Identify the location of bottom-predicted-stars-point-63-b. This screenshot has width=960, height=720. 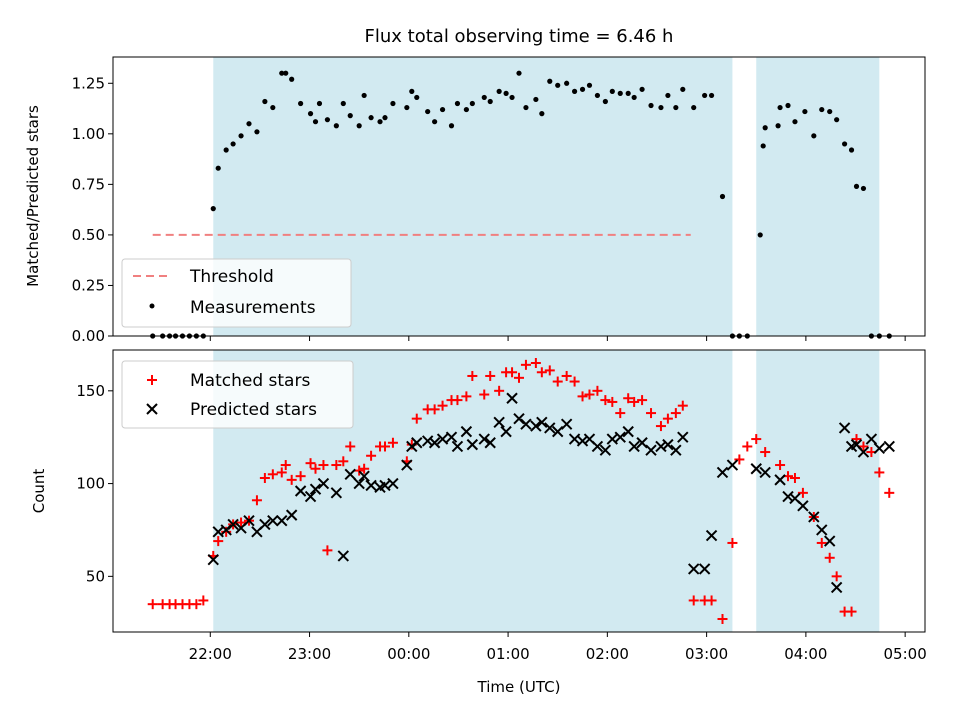
(711, 535).